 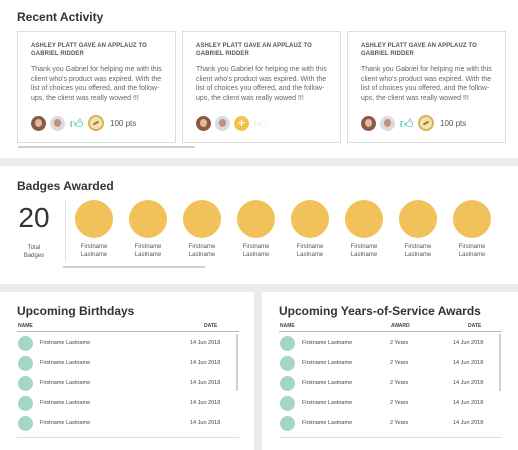 I want to click on badges-horizontal-scrollbar, so click(x=134, y=267).